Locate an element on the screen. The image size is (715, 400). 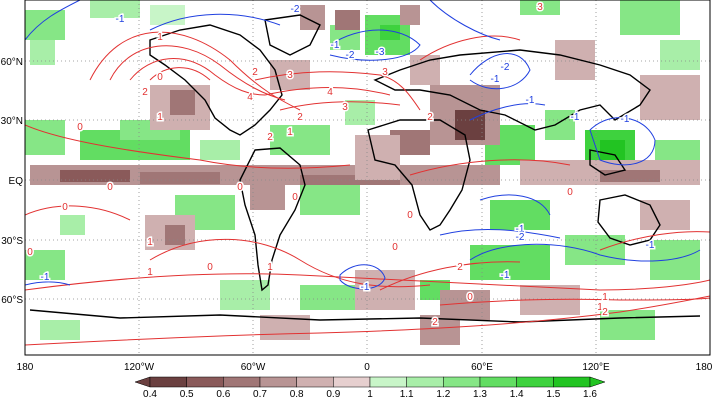
colorbar-tick-label: 0.5 is located at coordinates (187, 394).